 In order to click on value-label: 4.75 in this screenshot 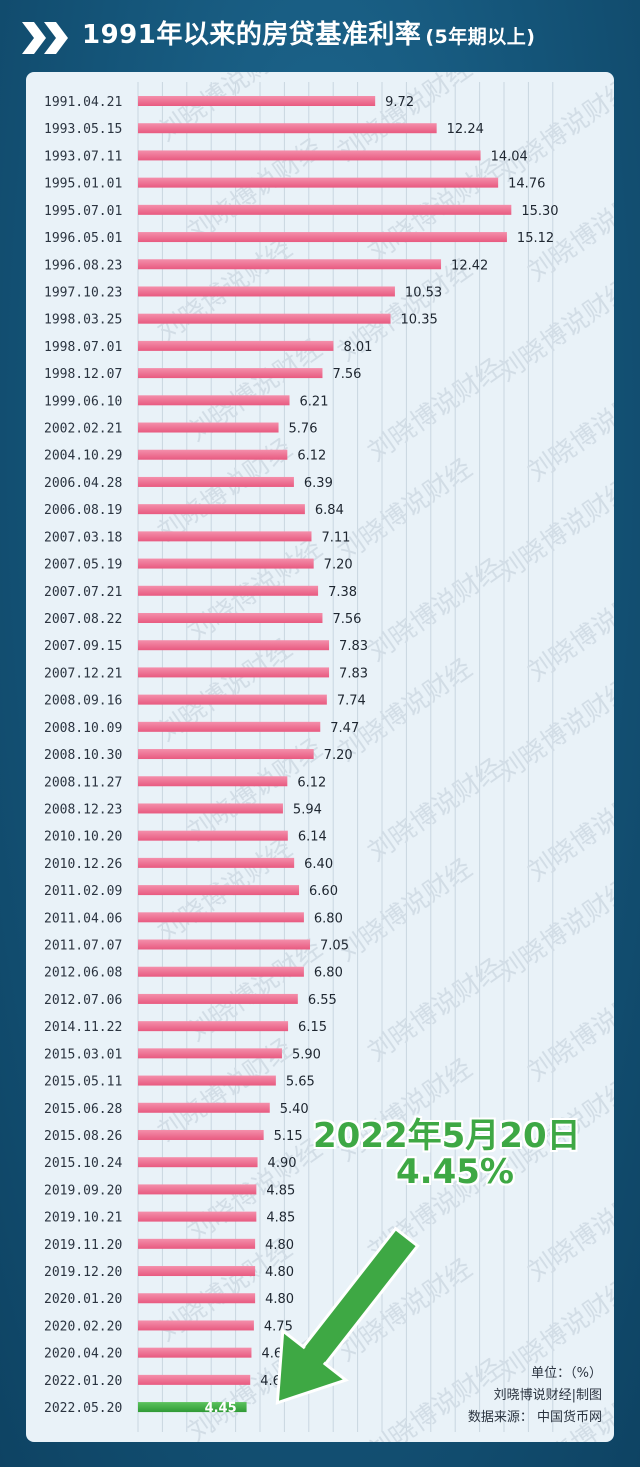, I will do `click(278, 1326)`.